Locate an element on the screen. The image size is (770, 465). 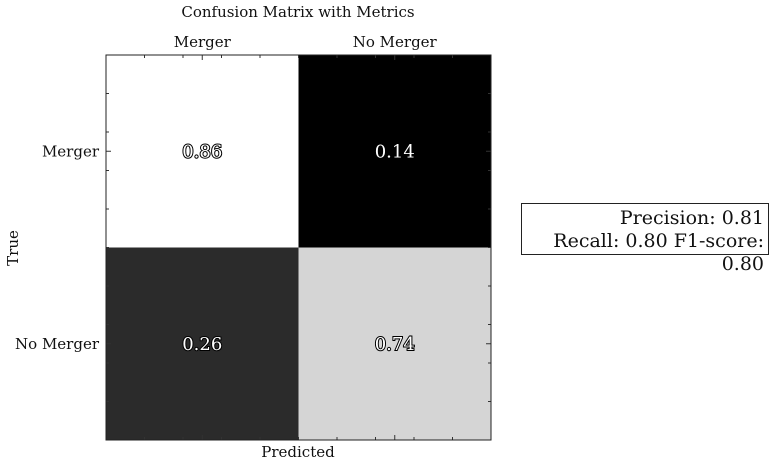
heatmap-cell-r0-c0 is located at coordinates (202, 151).